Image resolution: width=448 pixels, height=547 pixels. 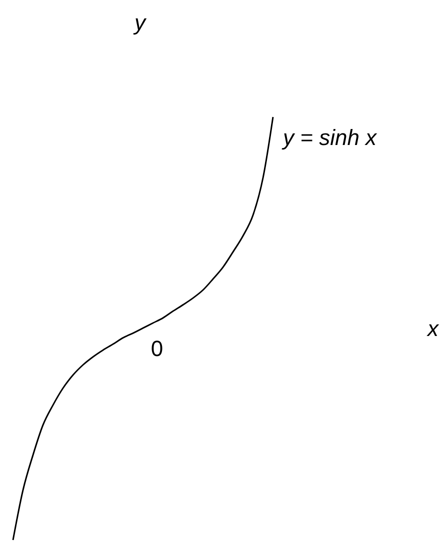 I want to click on series-label: y = sinh x, so click(x=329, y=137).